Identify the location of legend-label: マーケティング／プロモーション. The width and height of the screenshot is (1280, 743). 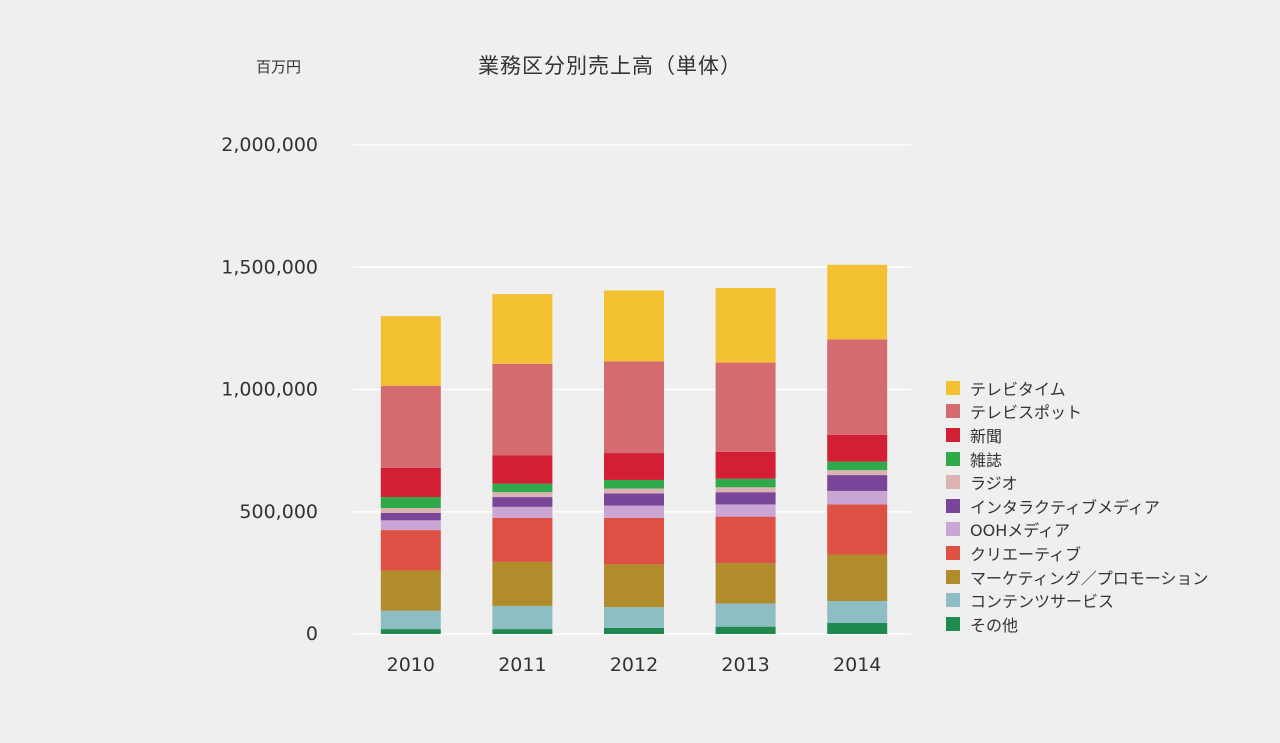
(1089, 578).